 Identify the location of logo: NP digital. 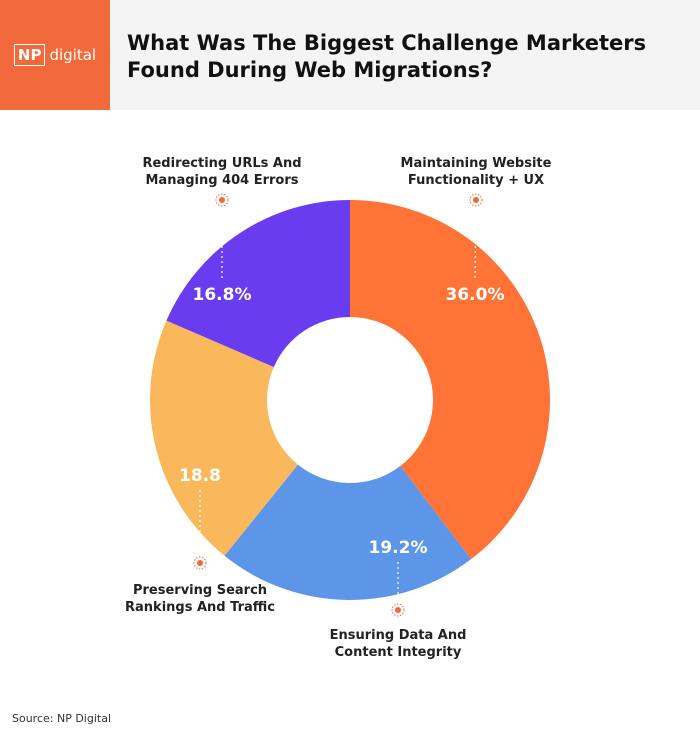
(55, 55).